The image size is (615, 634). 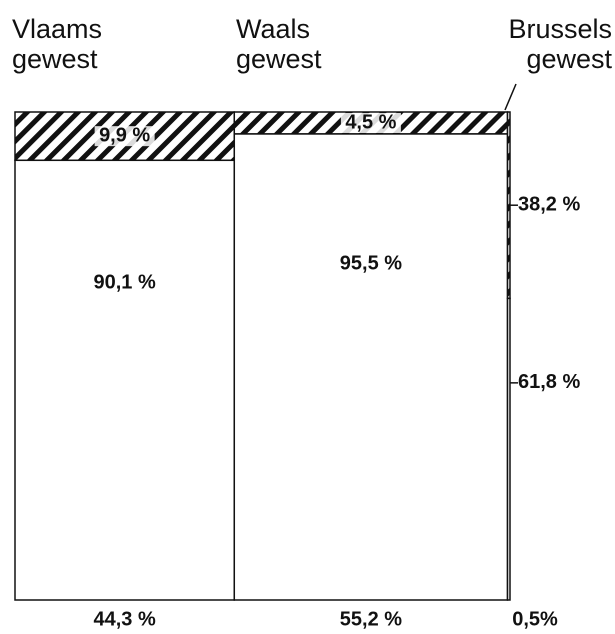 I want to click on category-label: Waals gewest, so click(x=279, y=44).